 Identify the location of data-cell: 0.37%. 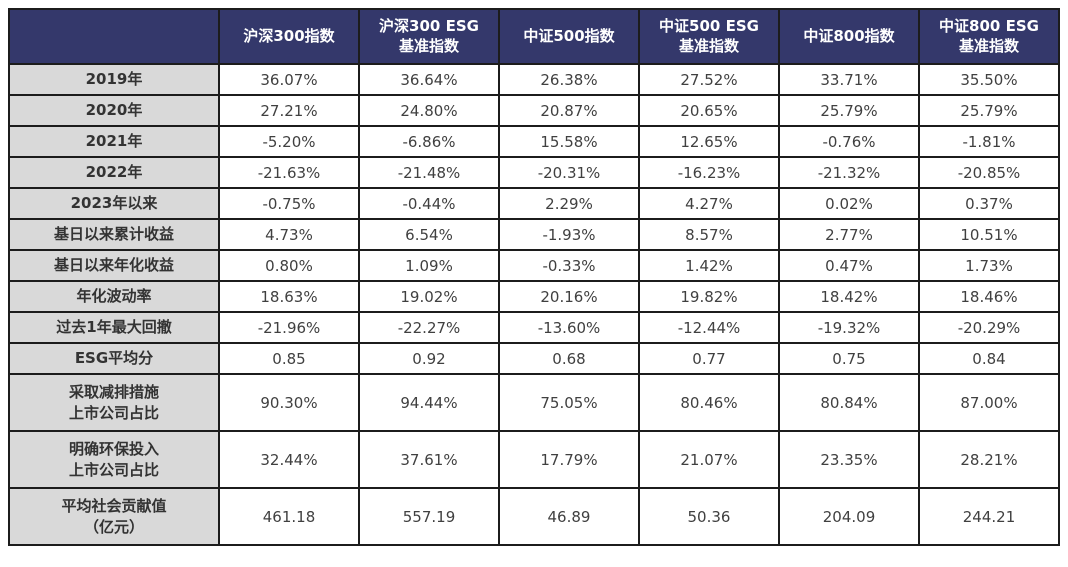
(989, 203).